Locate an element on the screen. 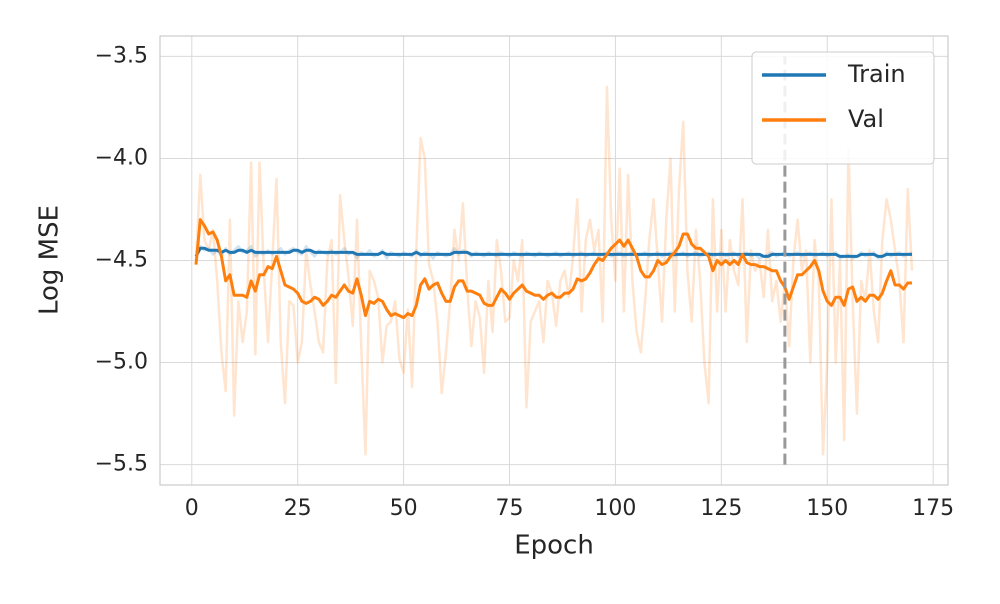 This screenshot has height=604, width=1000. x-tick-label: 175 is located at coordinates (933, 508).